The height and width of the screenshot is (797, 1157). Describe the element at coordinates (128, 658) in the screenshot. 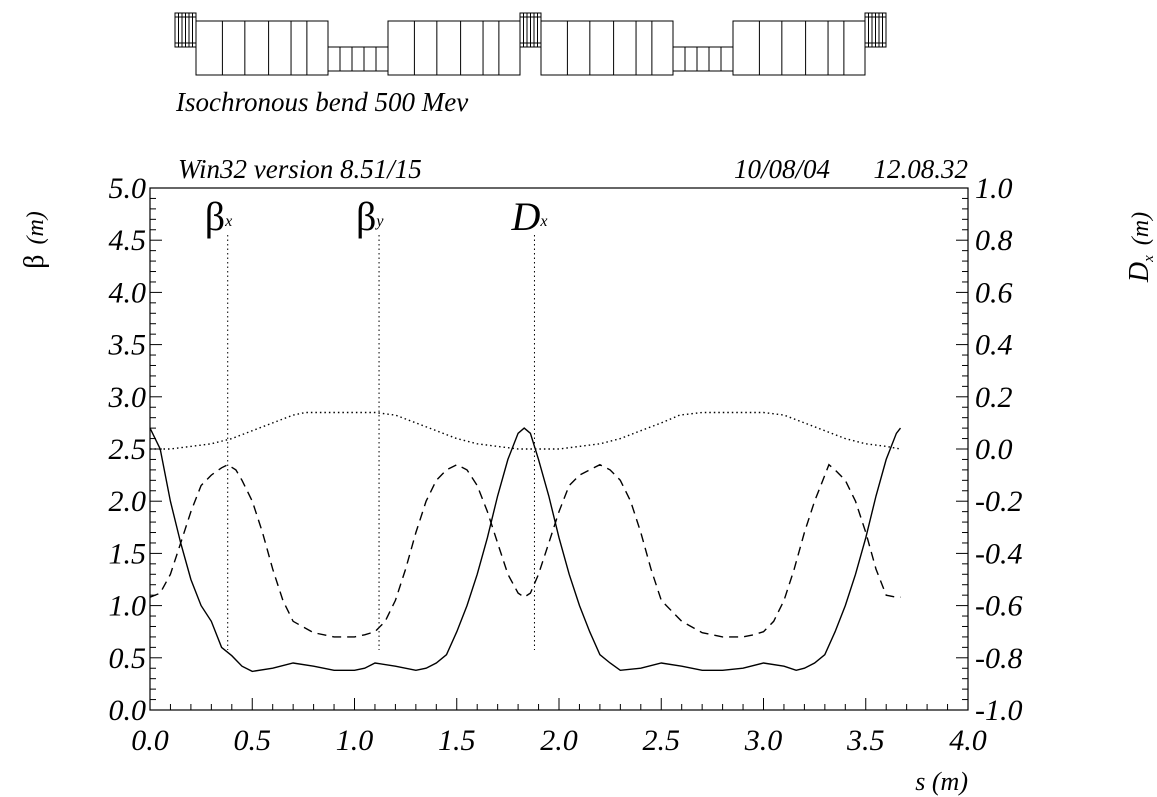

I see `left-y-tick-label: 0.5` at that location.